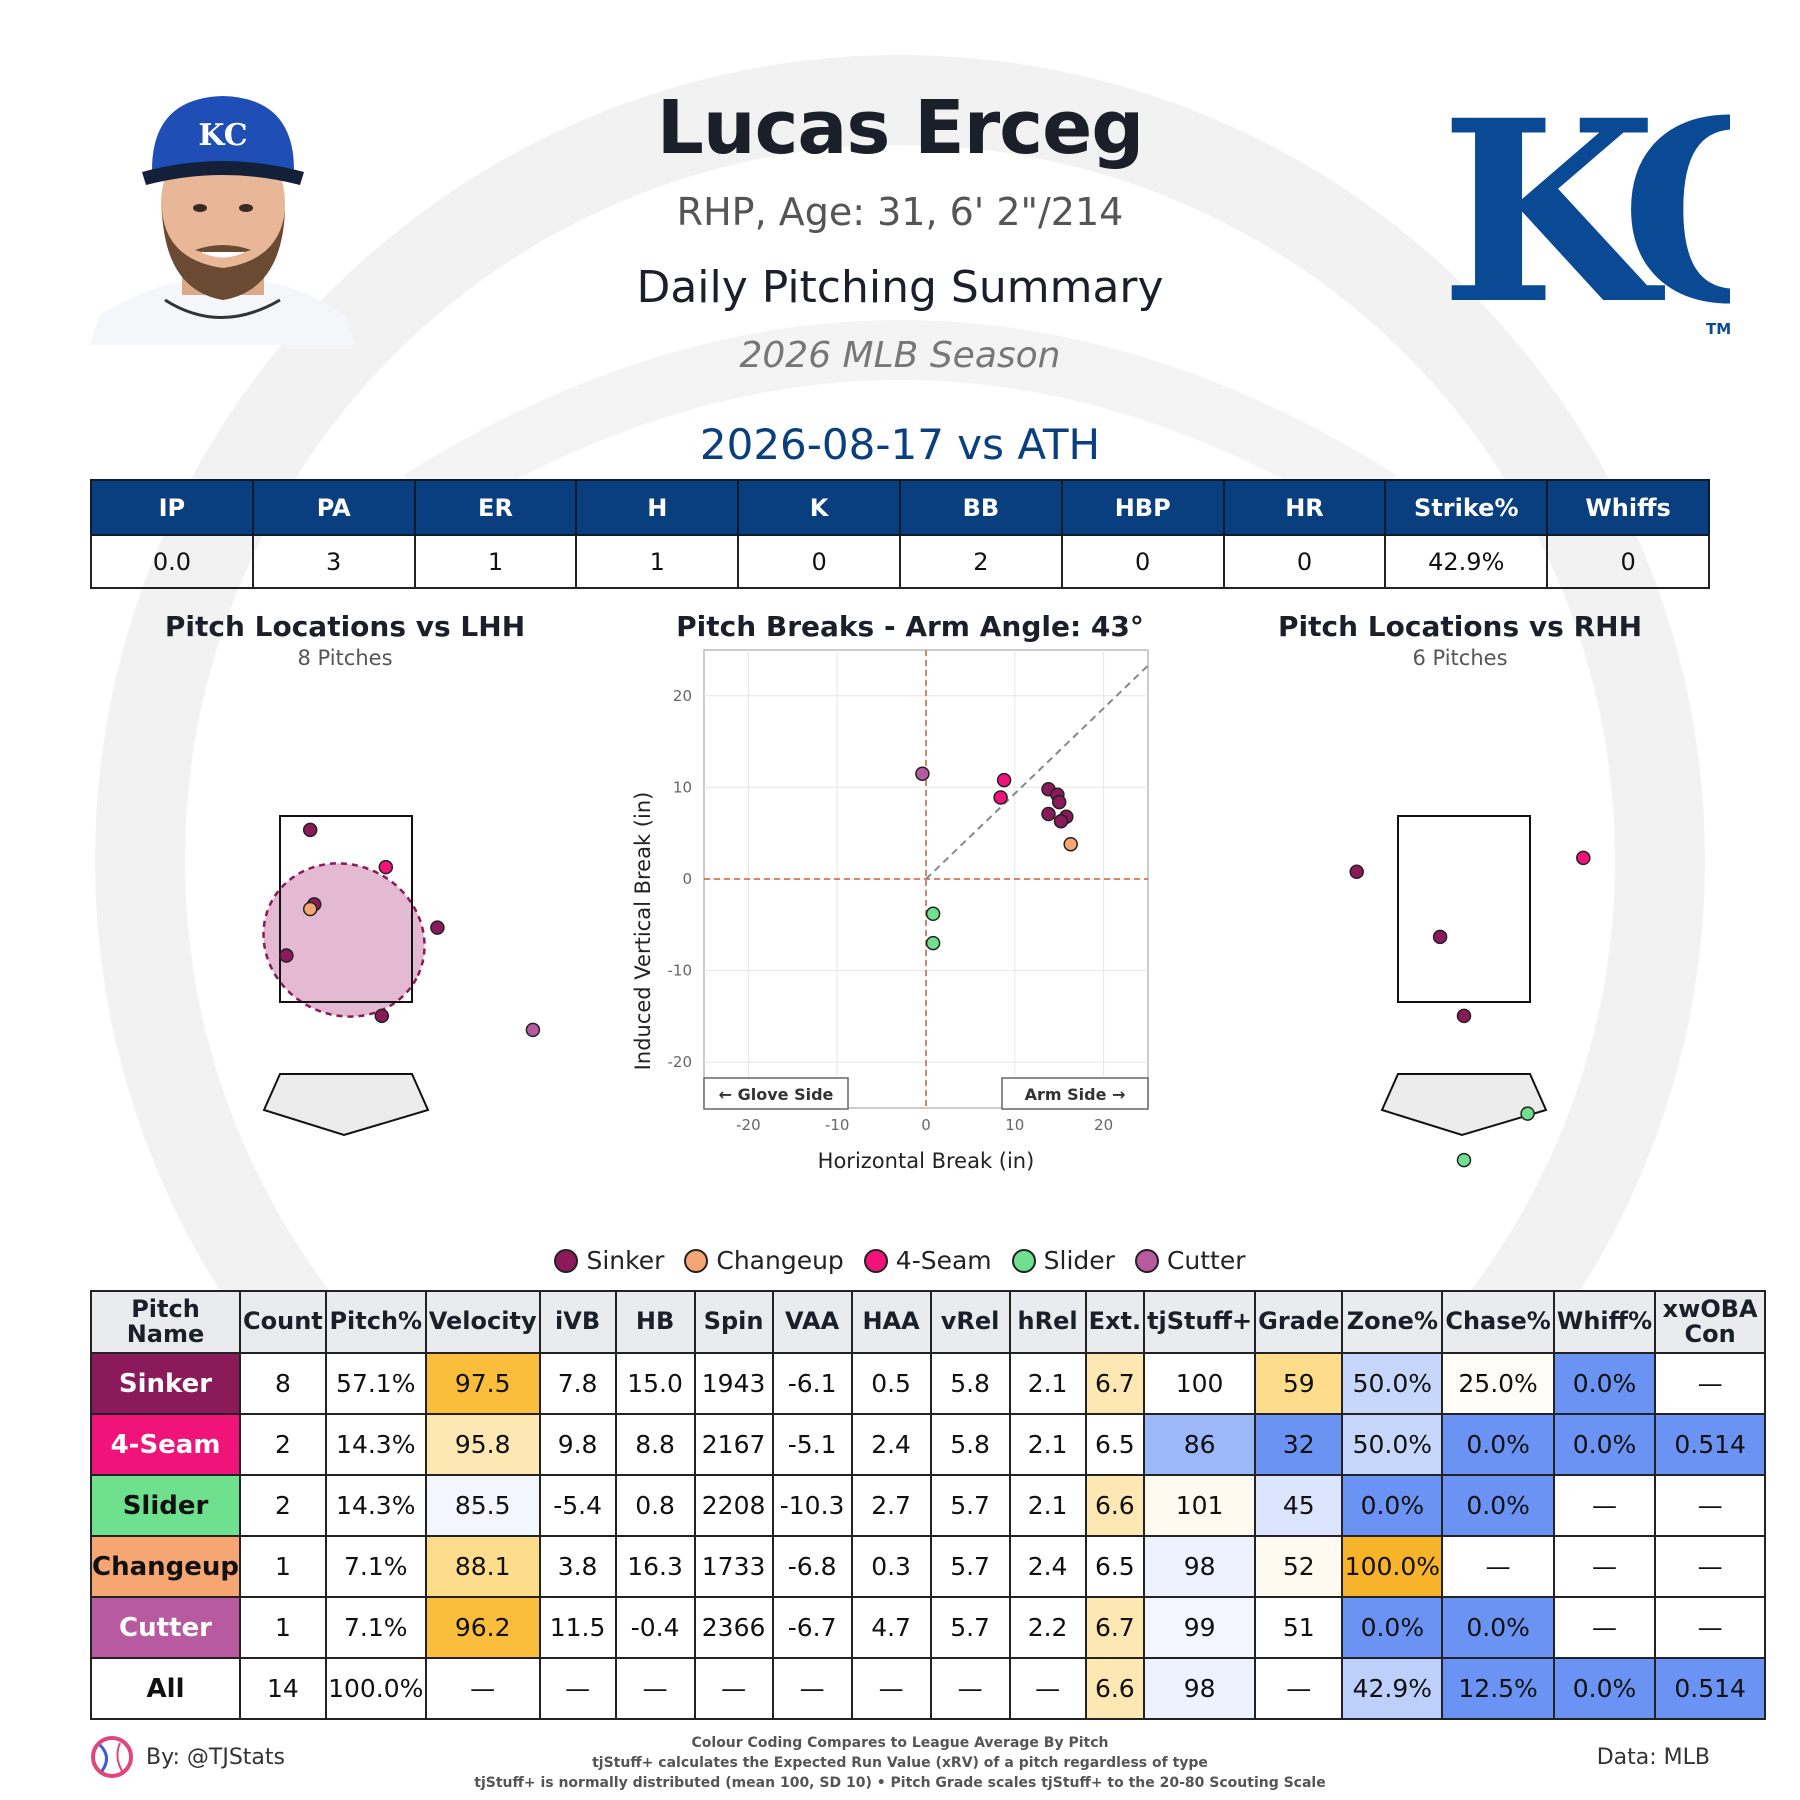  What do you see at coordinates (682, 787) in the screenshot?
I see `breaks-y-tick-label: 10` at bounding box center [682, 787].